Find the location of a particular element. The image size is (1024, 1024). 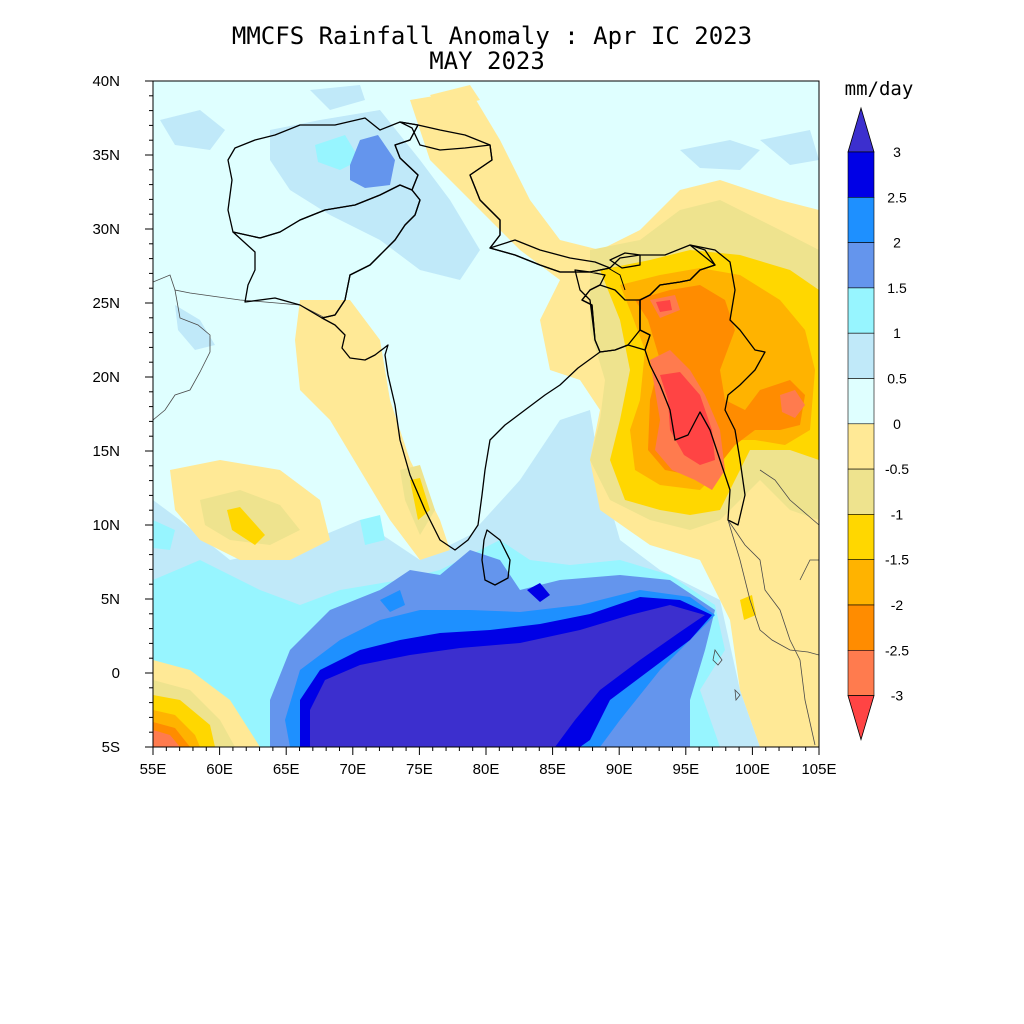

y-tick-label: 15N is located at coordinates (106, 451).